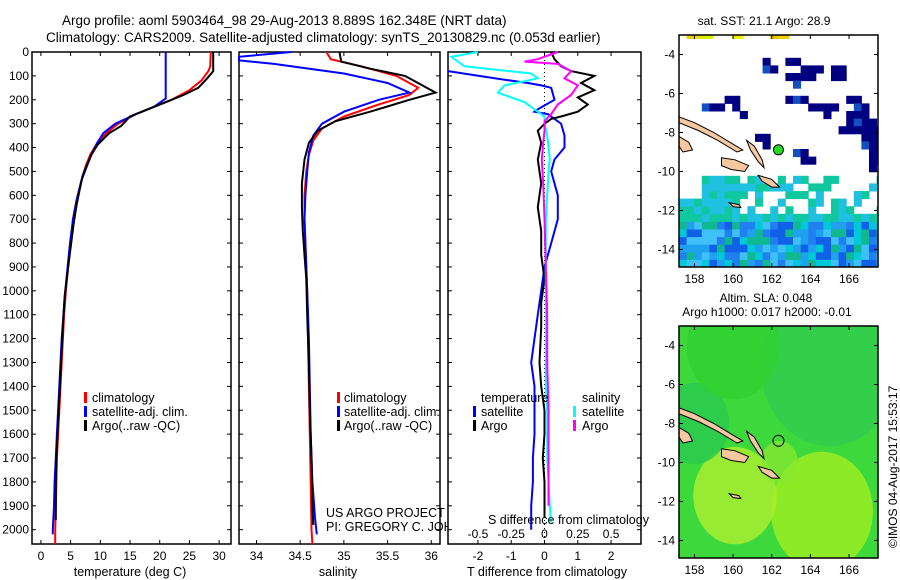  Describe the element at coordinates (772, 279) in the screenshot. I see `lon-tick-label: 162` at that location.